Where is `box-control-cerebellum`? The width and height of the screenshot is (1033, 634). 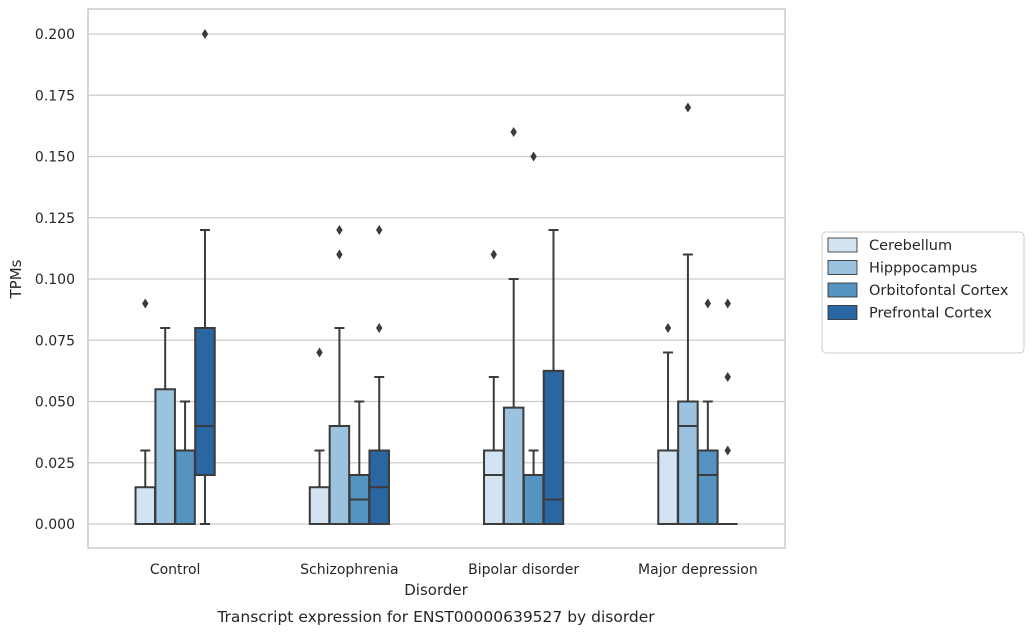 box-control-cerebellum is located at coordinates (145, 411).